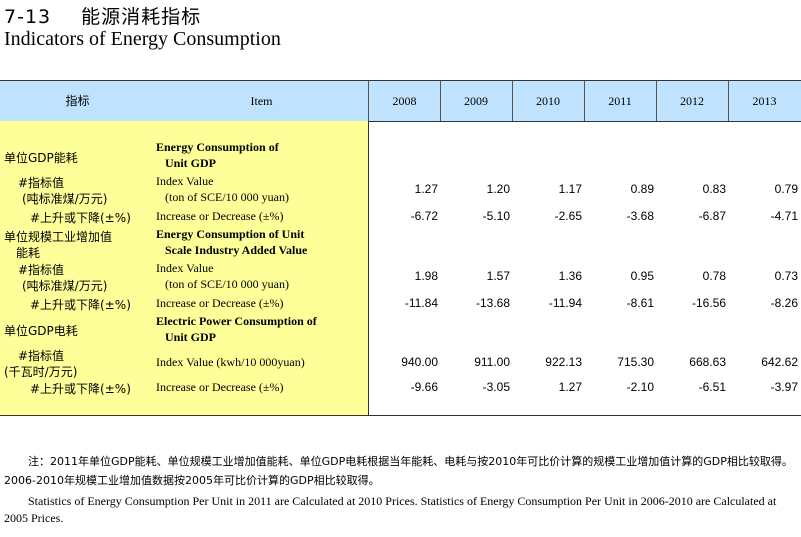 Image resolution: width=801 pixels, height=537 pixels. I want to click on cell-value: -5.10, so click(496, 216).